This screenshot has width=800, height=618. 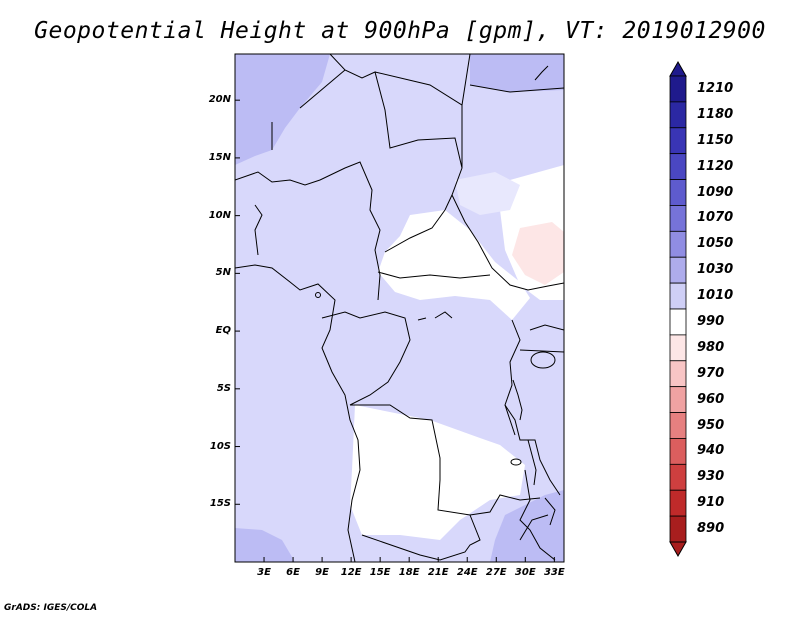 What do you see at coordinates (220, 446) in the screenshot?
I see `latitude-label: 10S` at bounding box center [220, 446].